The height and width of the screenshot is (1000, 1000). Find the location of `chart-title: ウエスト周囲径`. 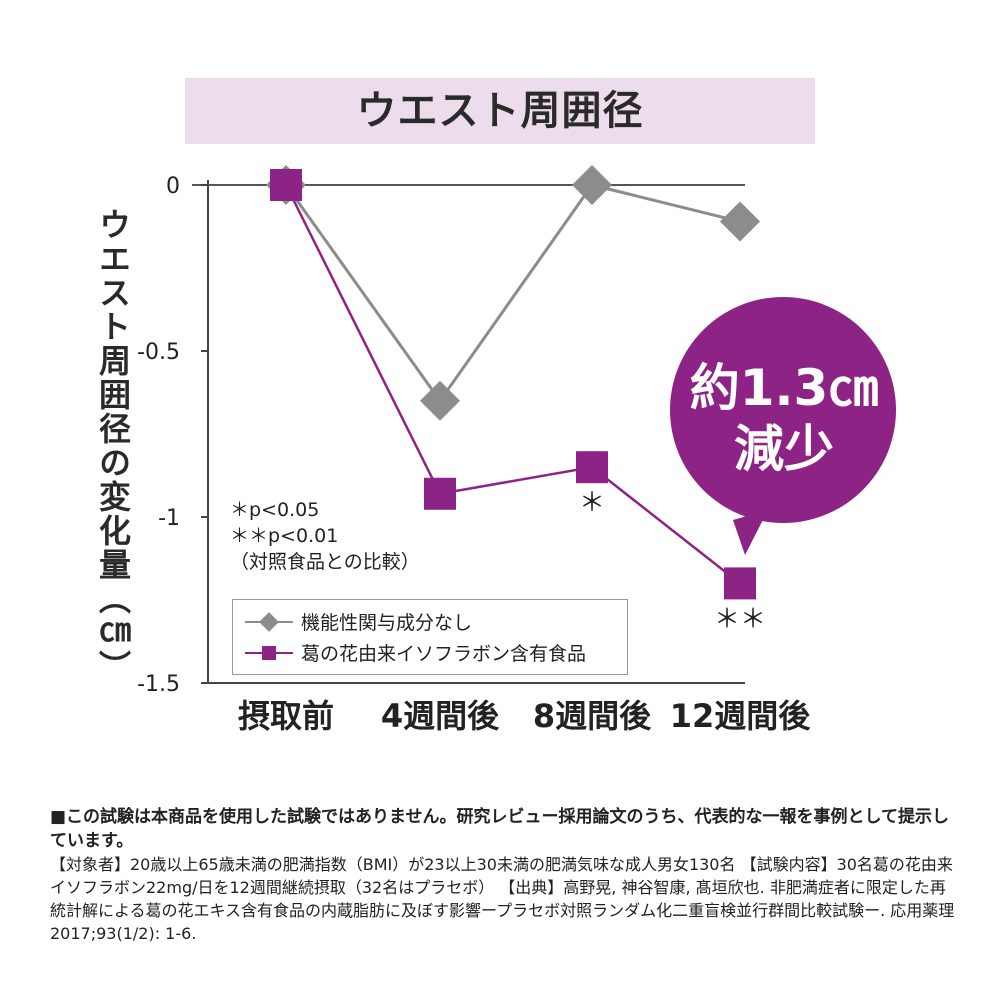

chart-title: ウエスト周囲径 is located at coordinates (500, 111).